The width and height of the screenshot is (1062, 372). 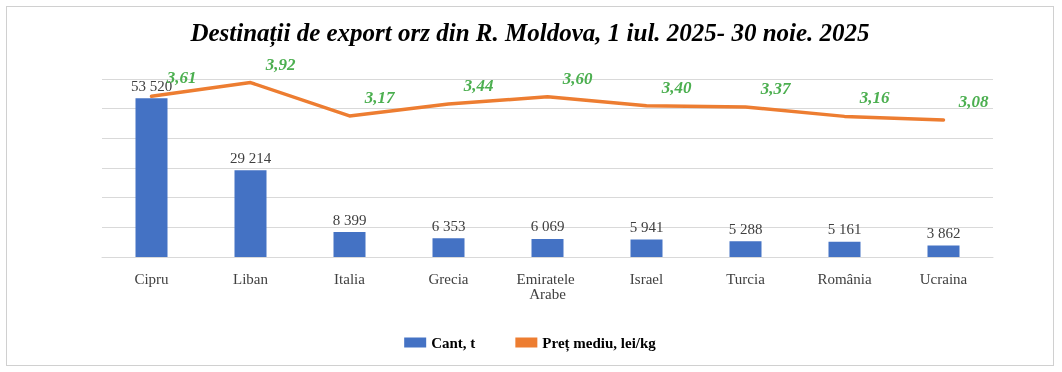 What do you see at coordinates (599, 343) in the screenshot?
I see `legend-label: Preț mediu, lei/kg` at bounding box center [599, 343].